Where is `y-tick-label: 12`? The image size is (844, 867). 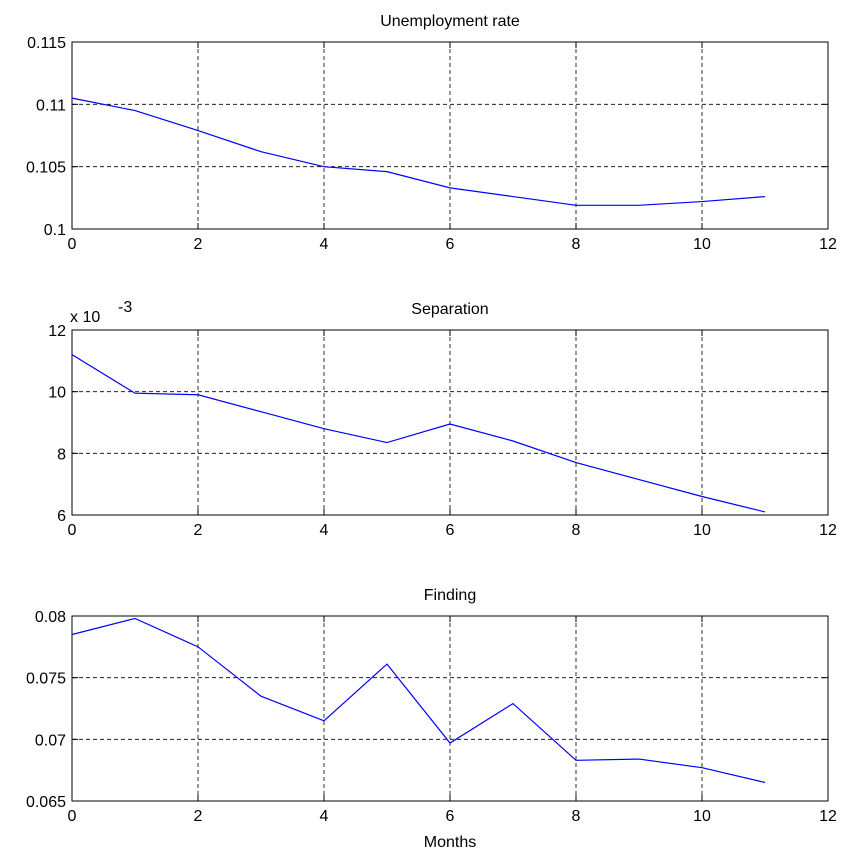
y-tick-label: 12 is located at coordinates (57, 331).